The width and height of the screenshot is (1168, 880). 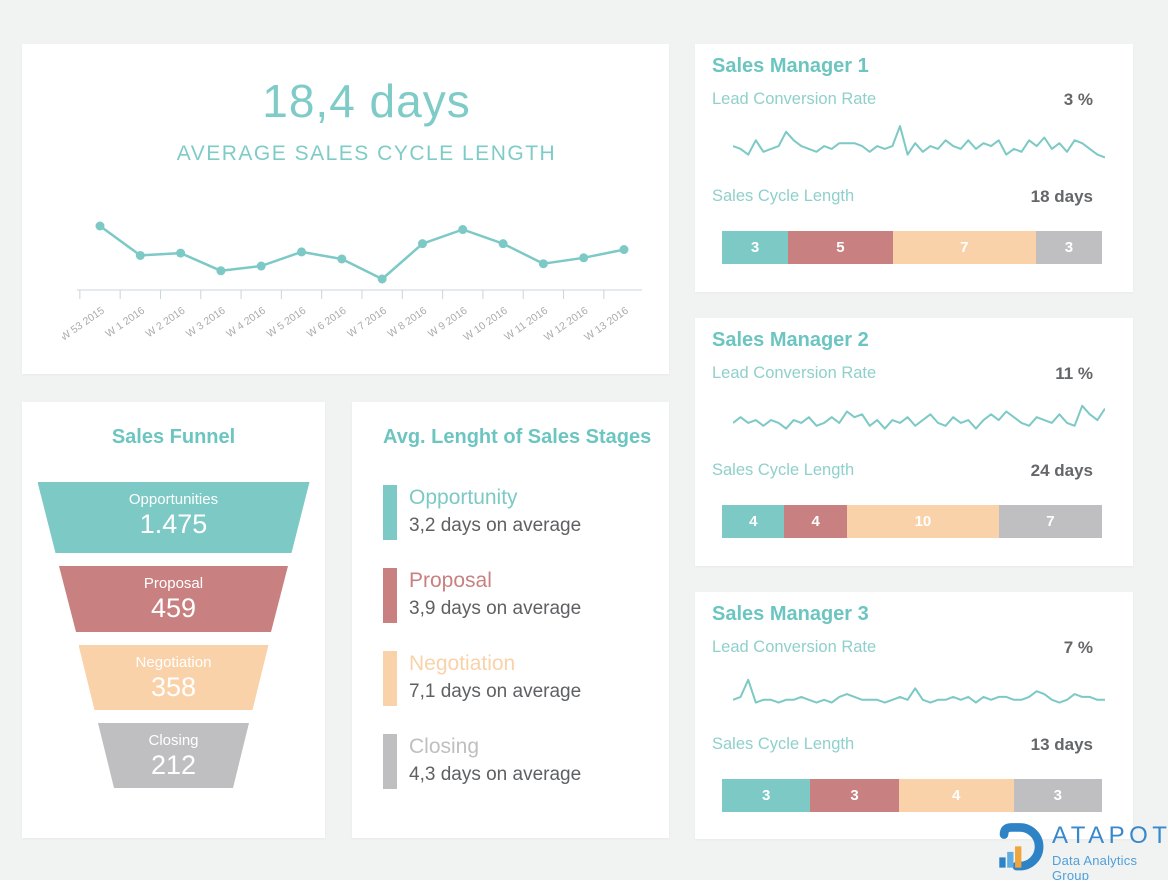 I want to click on logo-text: ATAPOT Data Analytics Group, so click(x=1110, y=851).